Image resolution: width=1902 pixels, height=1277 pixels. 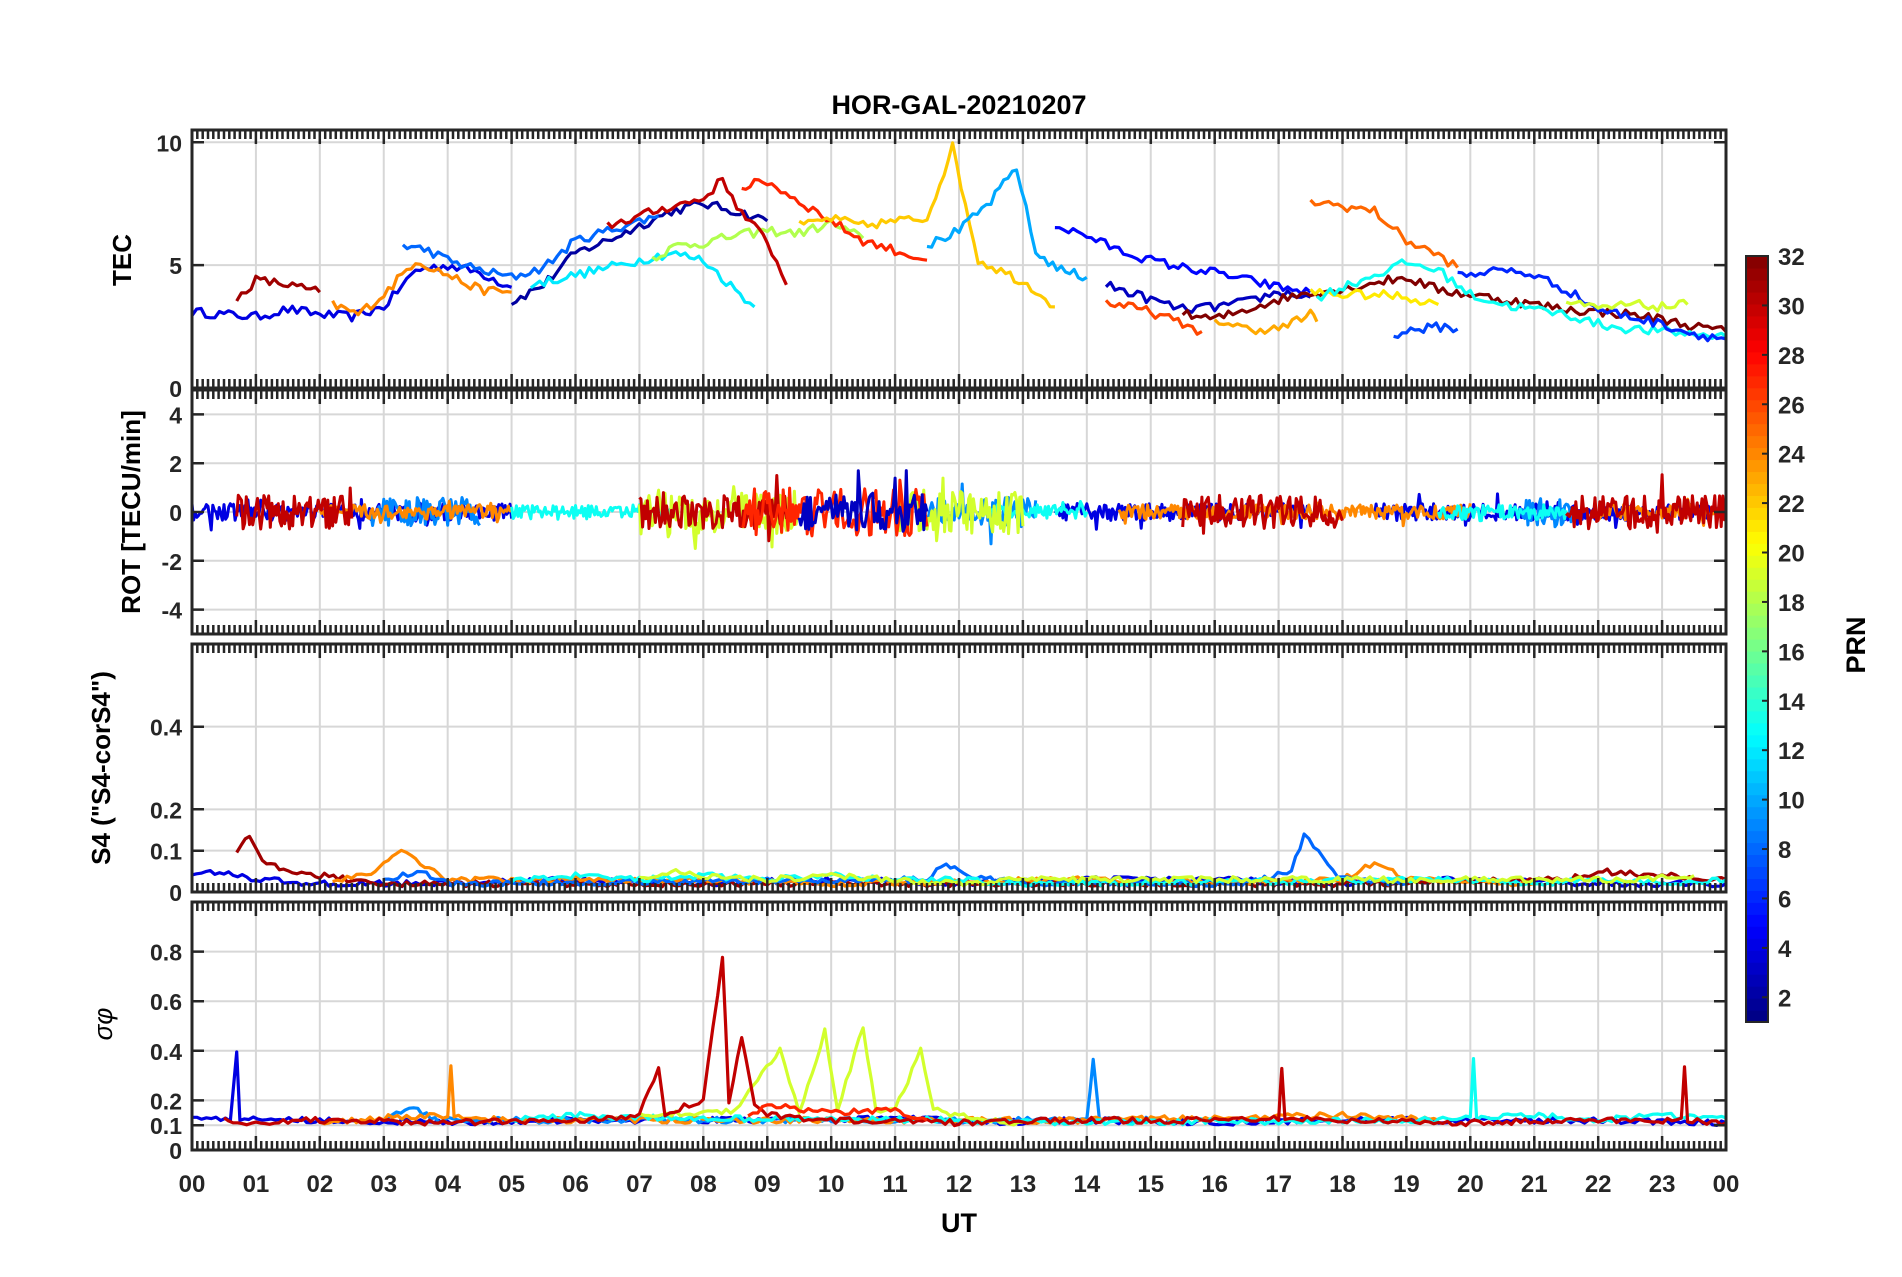 What do you see at coordinates (958, 105) in the screenshot?
I see `chart-title: HOR-GAL-20210207` at bounding box center [958, 105].